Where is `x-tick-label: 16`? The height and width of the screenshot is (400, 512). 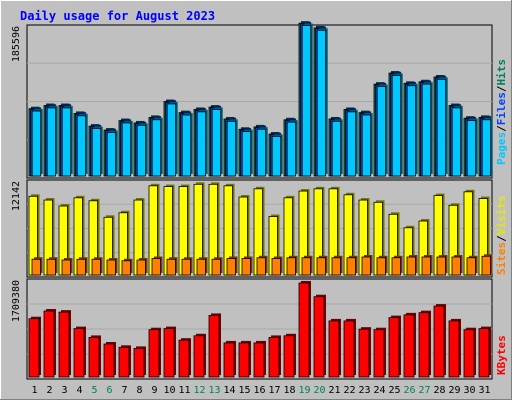 x-tick-label: 16 is located at coordinates (259, 390).